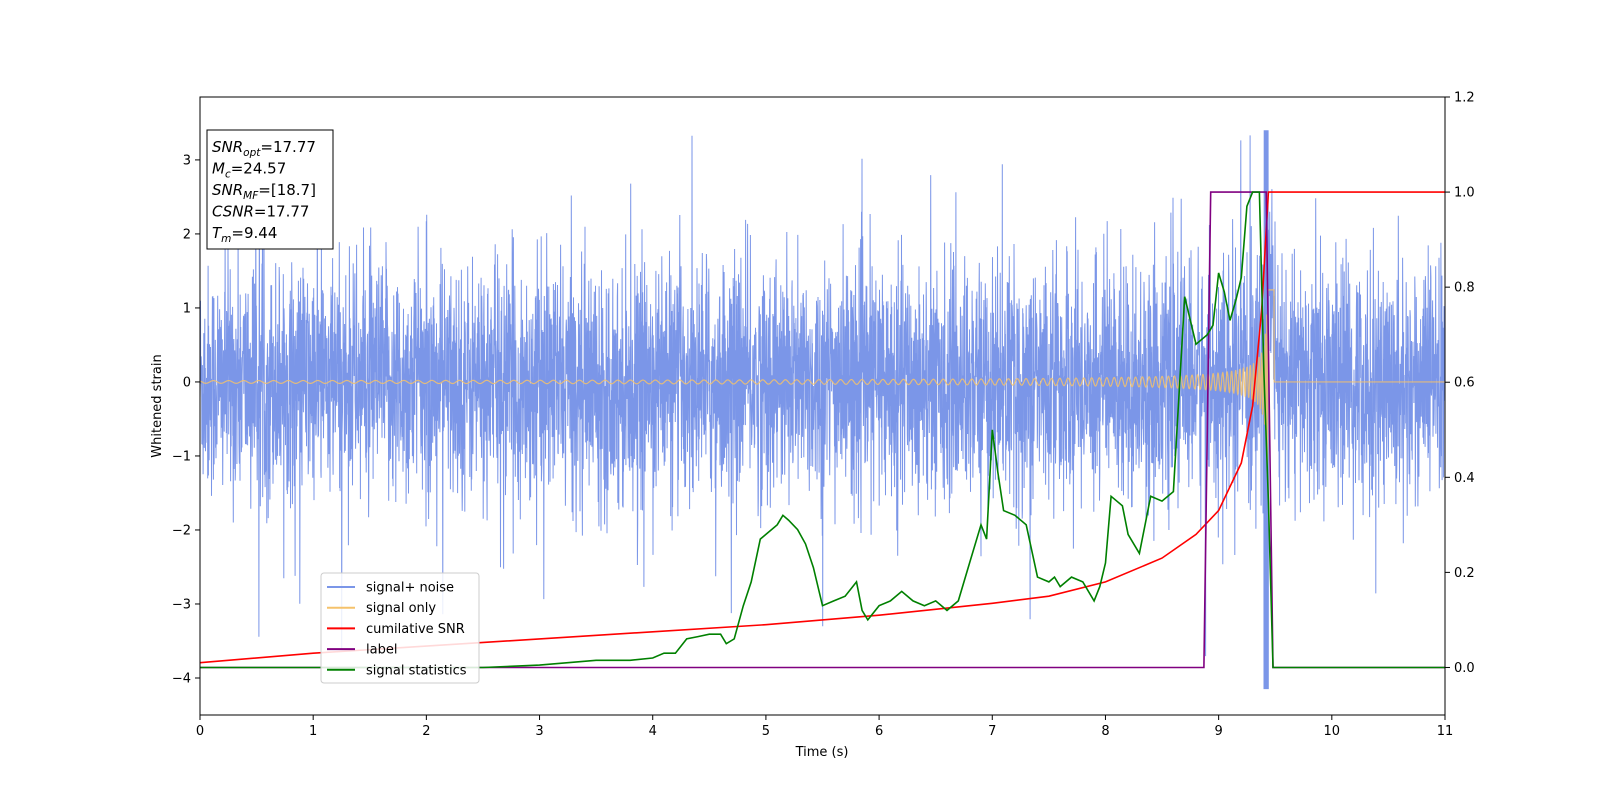 The width and height of the screenshot is (1600, 800). What do you see at coordinates (1332, 731) in the screenshot?
I see `x-tick-label: 10` at bounding box center [1332, 731].